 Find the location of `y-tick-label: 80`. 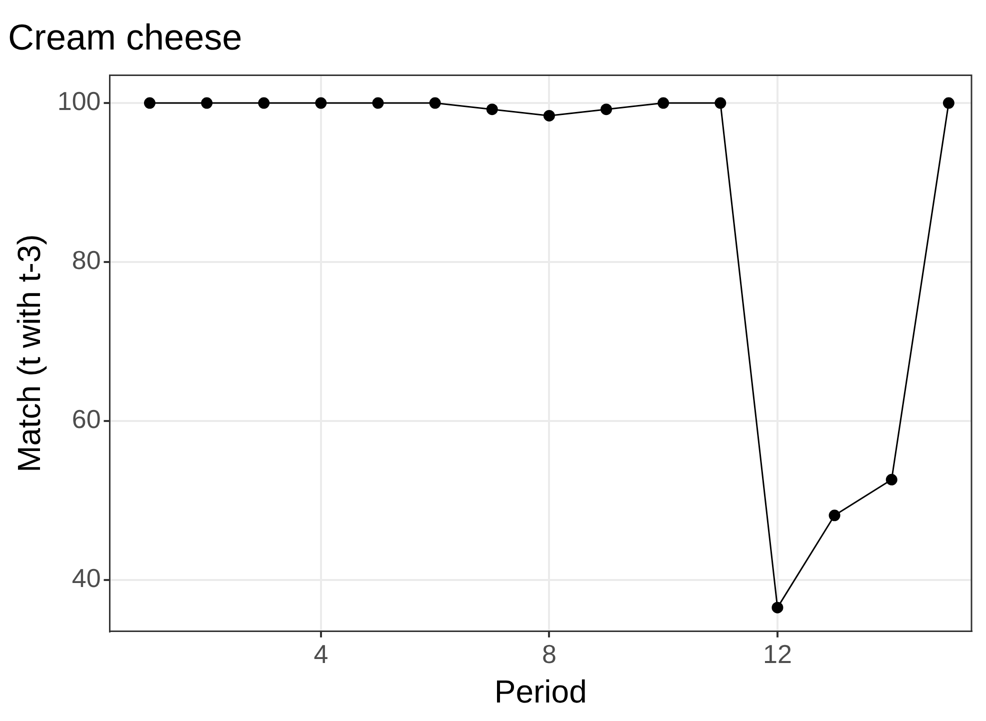

y-tick-label: 80 is located at coordinates (86, 260).